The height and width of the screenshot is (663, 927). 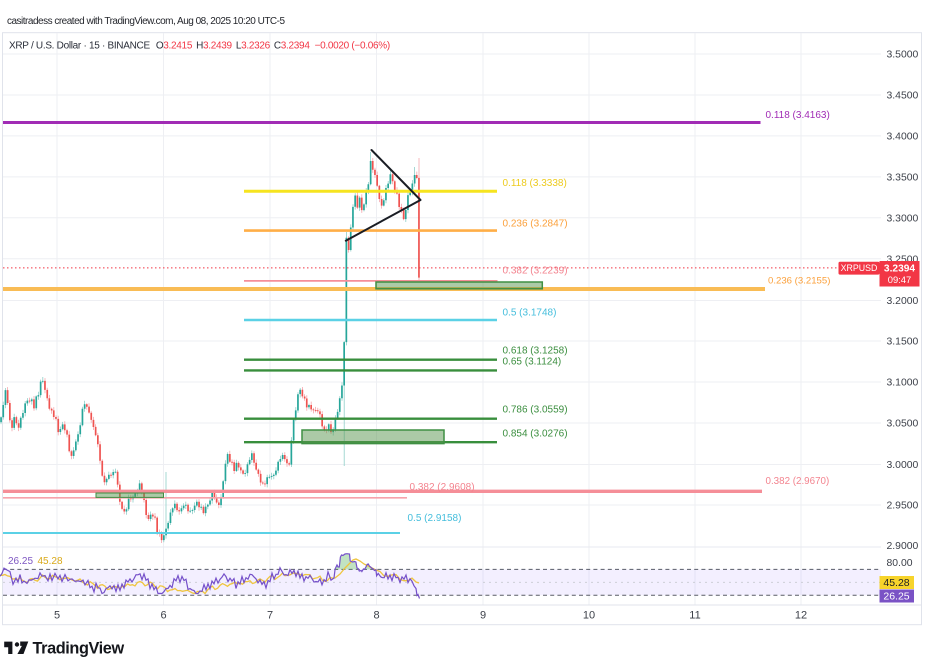 What do you see at coordinates (530, 313) in the screenshot?
I see `svg-text: 0.5 (3.1748)` at bounding box center [530, 313].